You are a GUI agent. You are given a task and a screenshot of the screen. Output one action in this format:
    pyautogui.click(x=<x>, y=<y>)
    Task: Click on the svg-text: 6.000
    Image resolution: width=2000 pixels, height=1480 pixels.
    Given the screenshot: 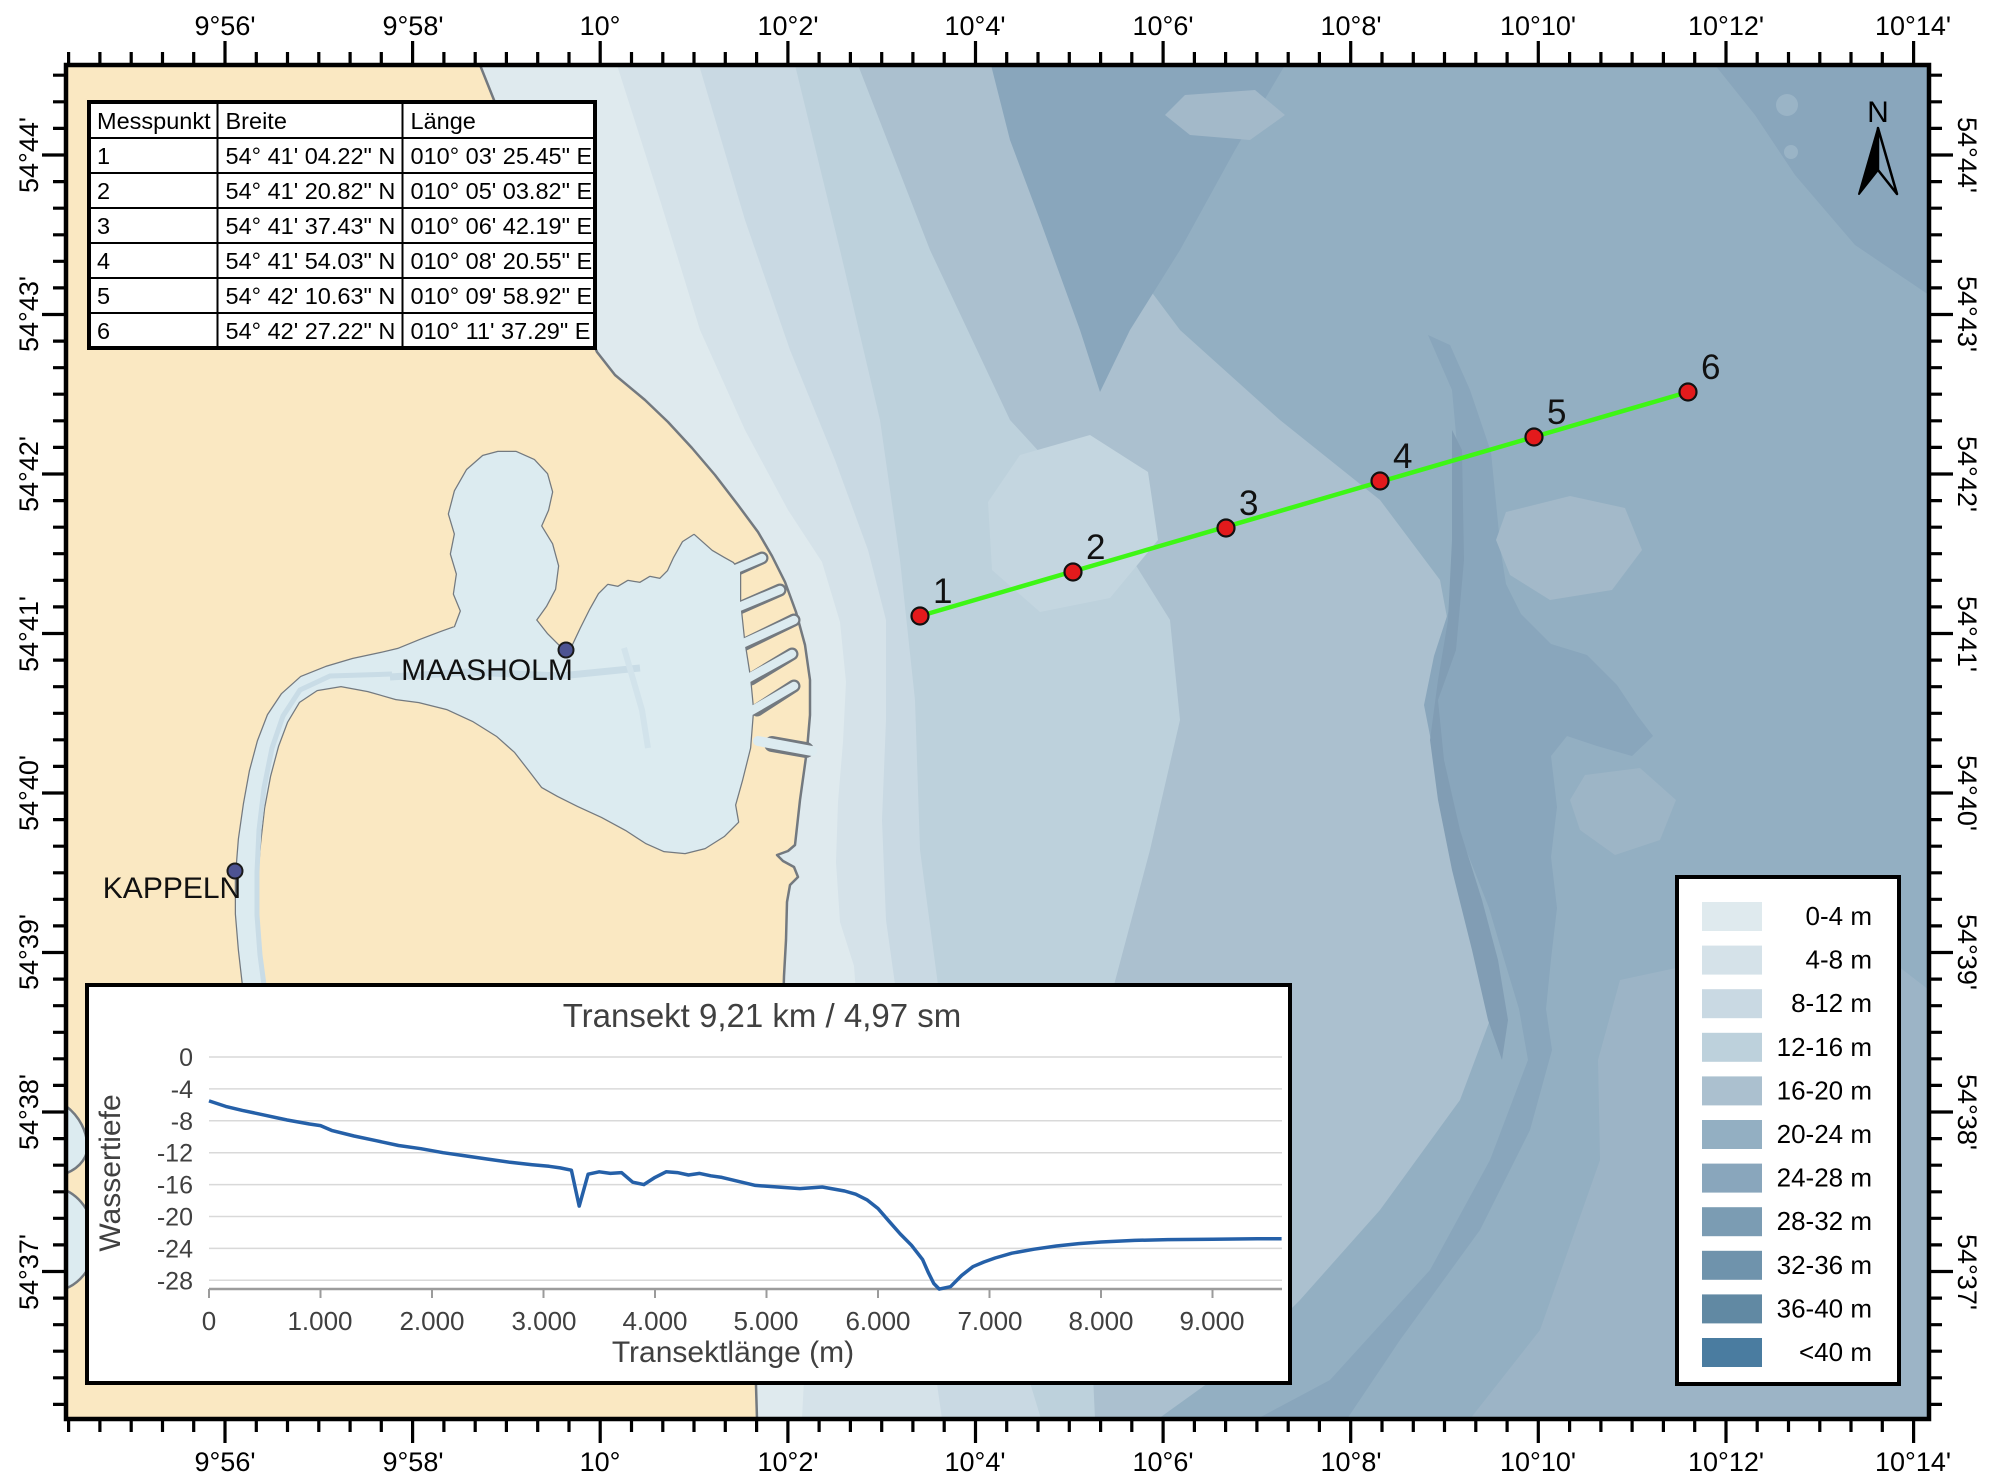 What is the action you would take?
    pyautogui.click(x=877, y=1321)
    